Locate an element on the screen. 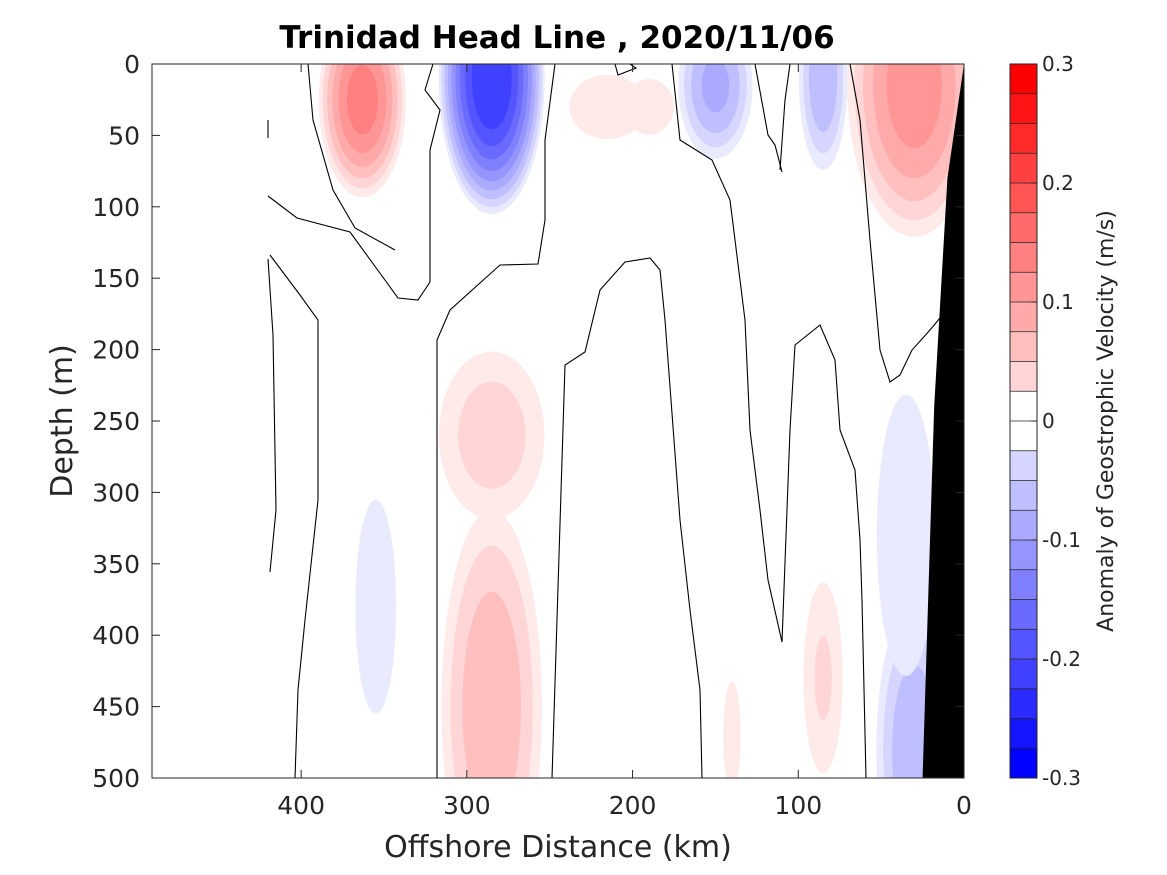  x-tick-label: 400 is located at coordinates (301, 805).